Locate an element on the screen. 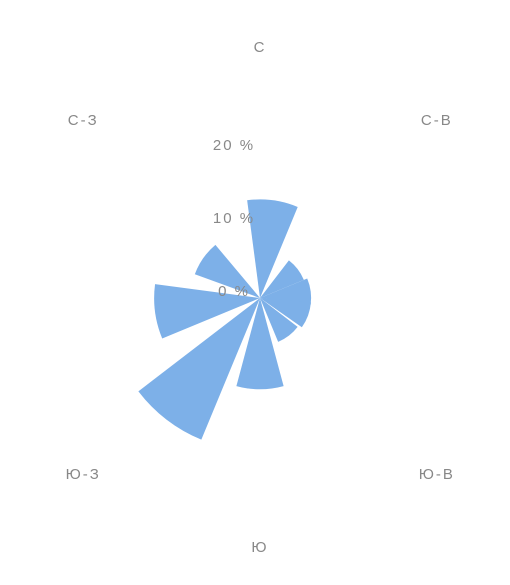 Image resolution: width=510 pixels, height=585 pixels. radial-tick-label: 10 % is located at coordinates (234, 218).